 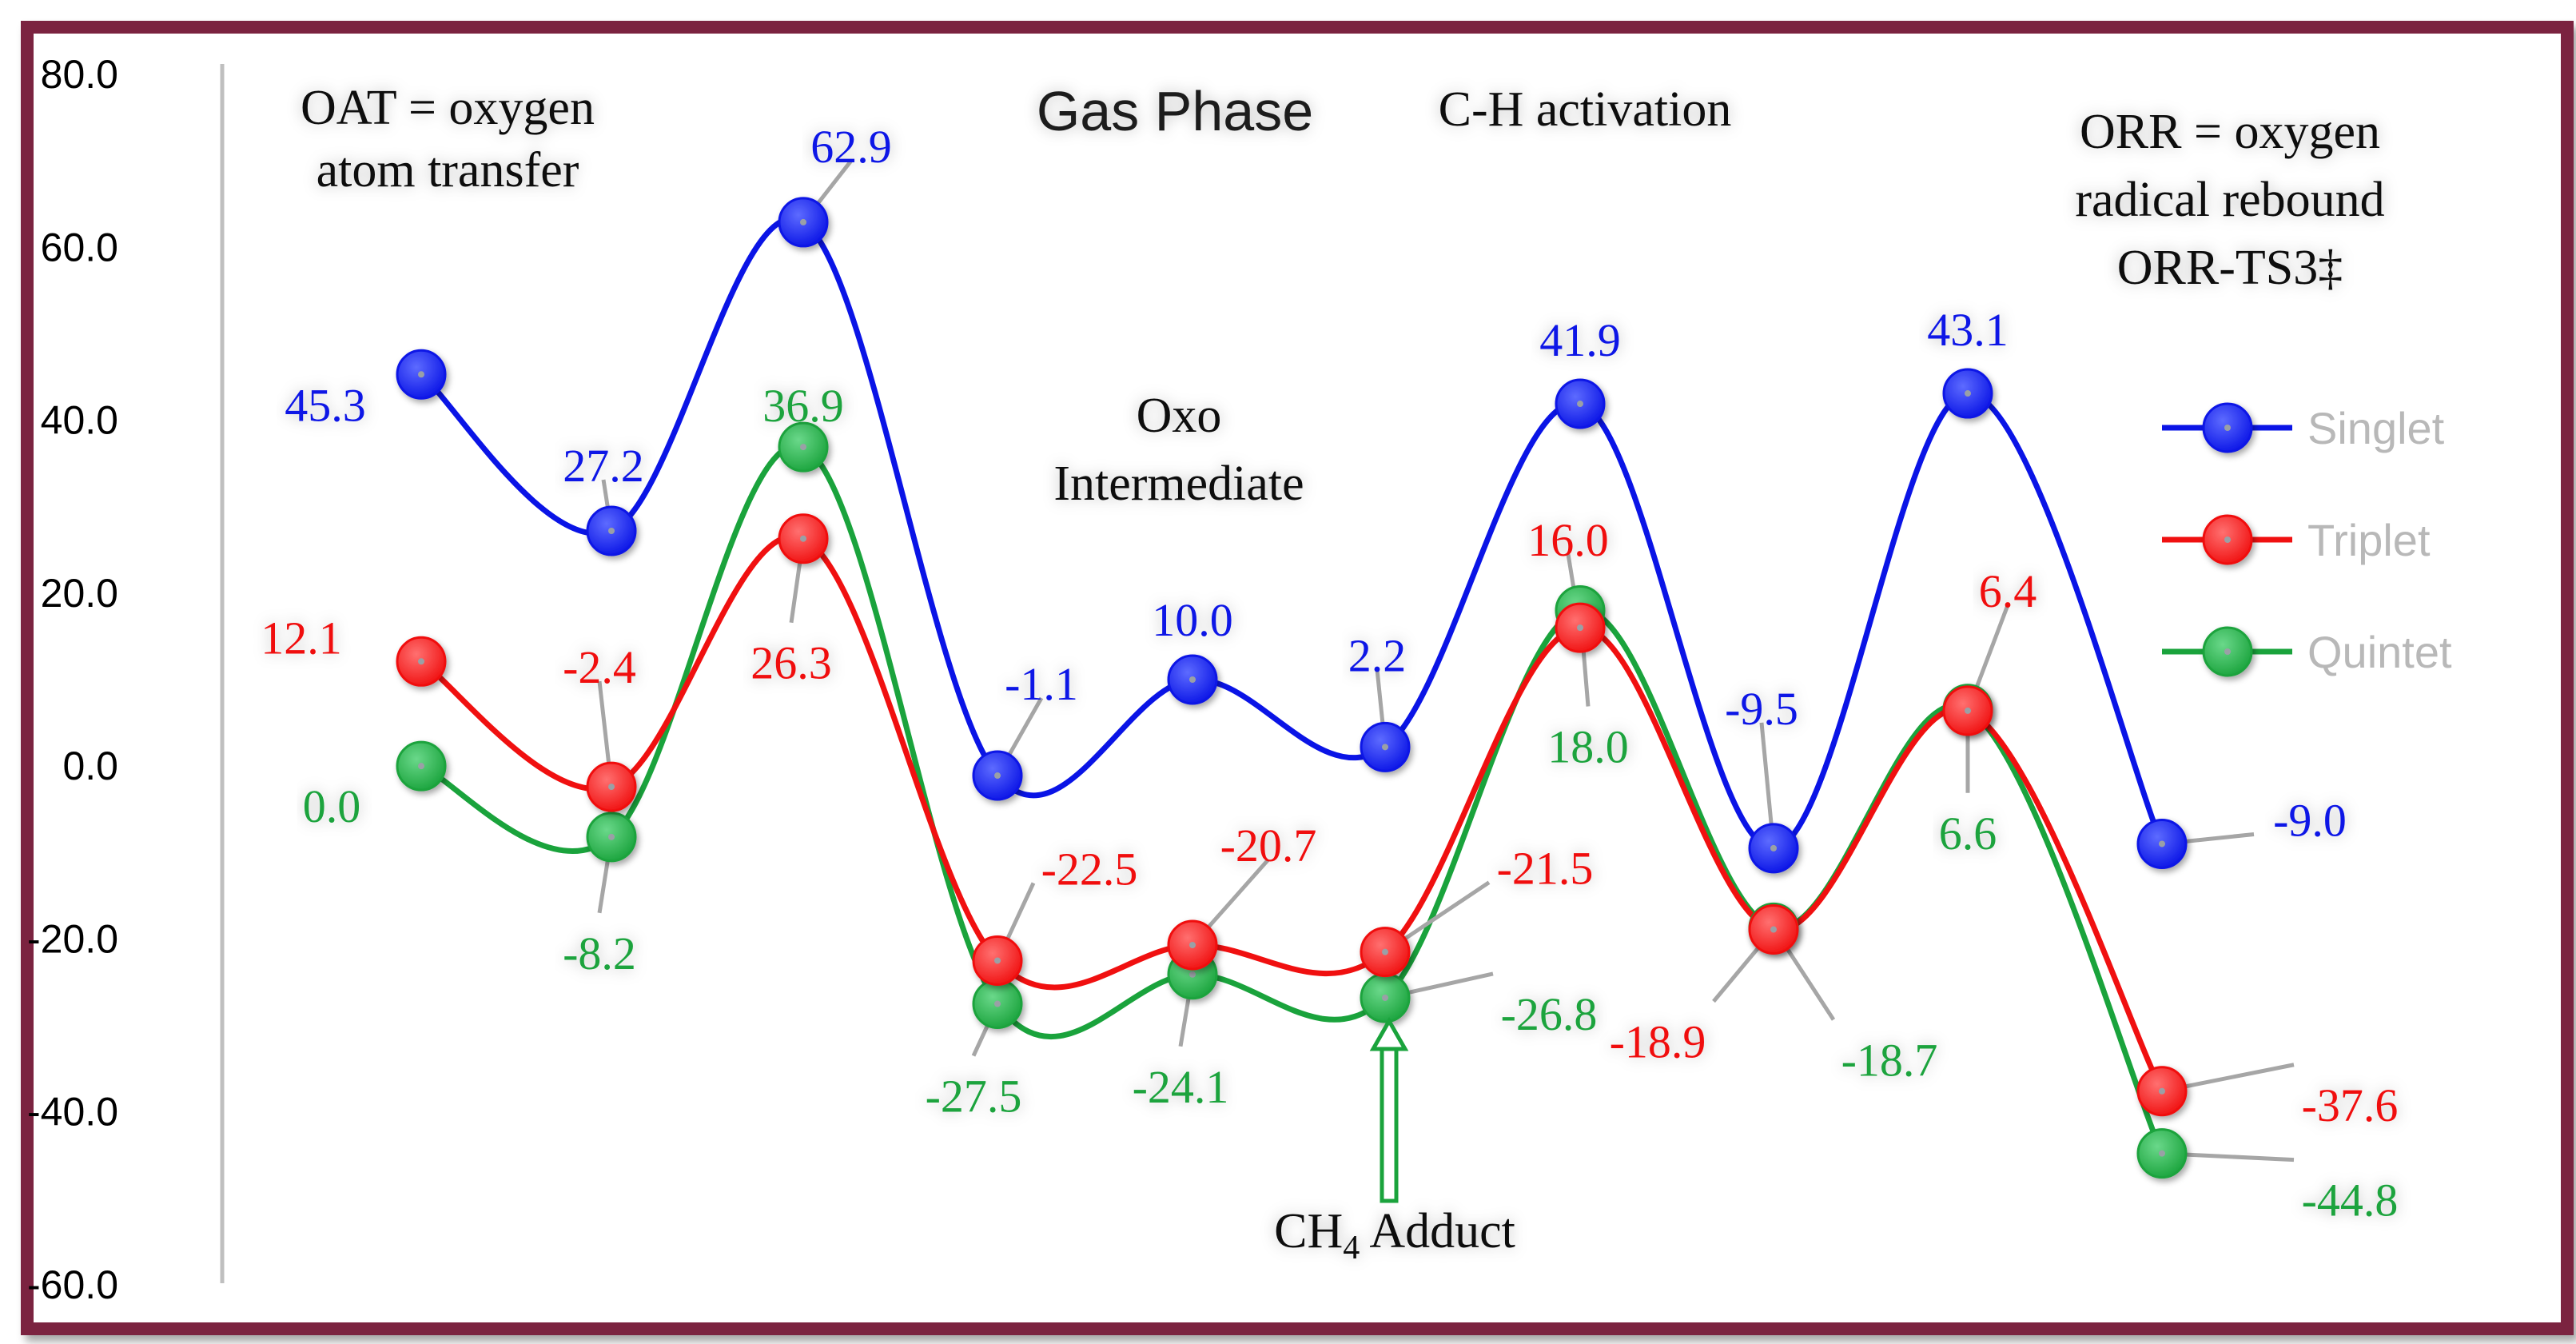 I want to click on data-label-singlet: 10.0, so click(x=1192, y=620).